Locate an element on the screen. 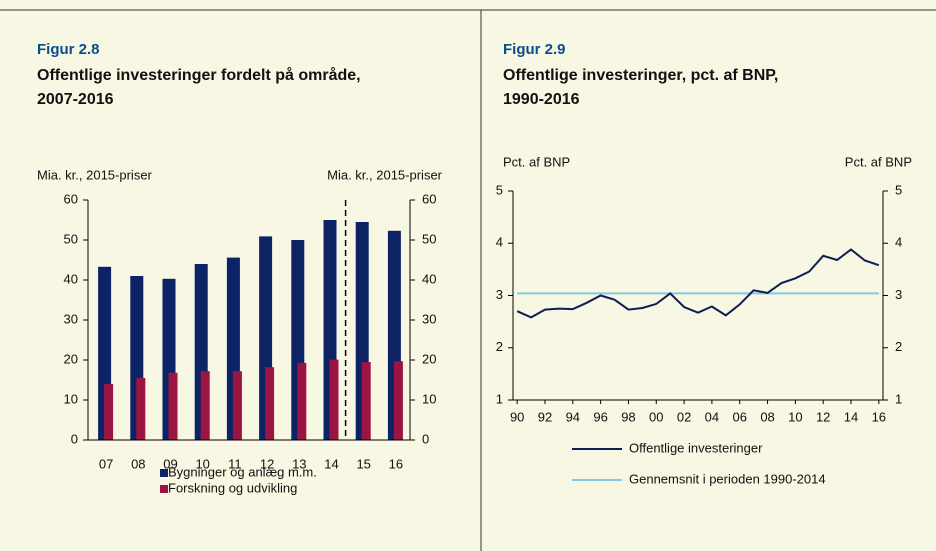 The height and width of the screenshot is (551, 936). chart-title: 2007-2016 is located at coordinates (75, 99).